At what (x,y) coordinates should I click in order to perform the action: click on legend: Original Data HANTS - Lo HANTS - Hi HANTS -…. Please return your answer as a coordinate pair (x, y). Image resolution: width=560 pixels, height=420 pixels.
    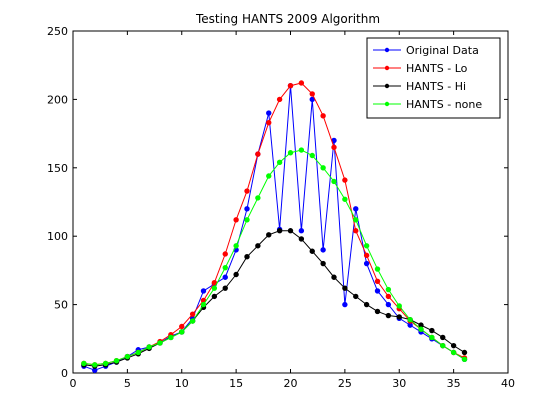
    Looking at the image, I should click on (433, 78).